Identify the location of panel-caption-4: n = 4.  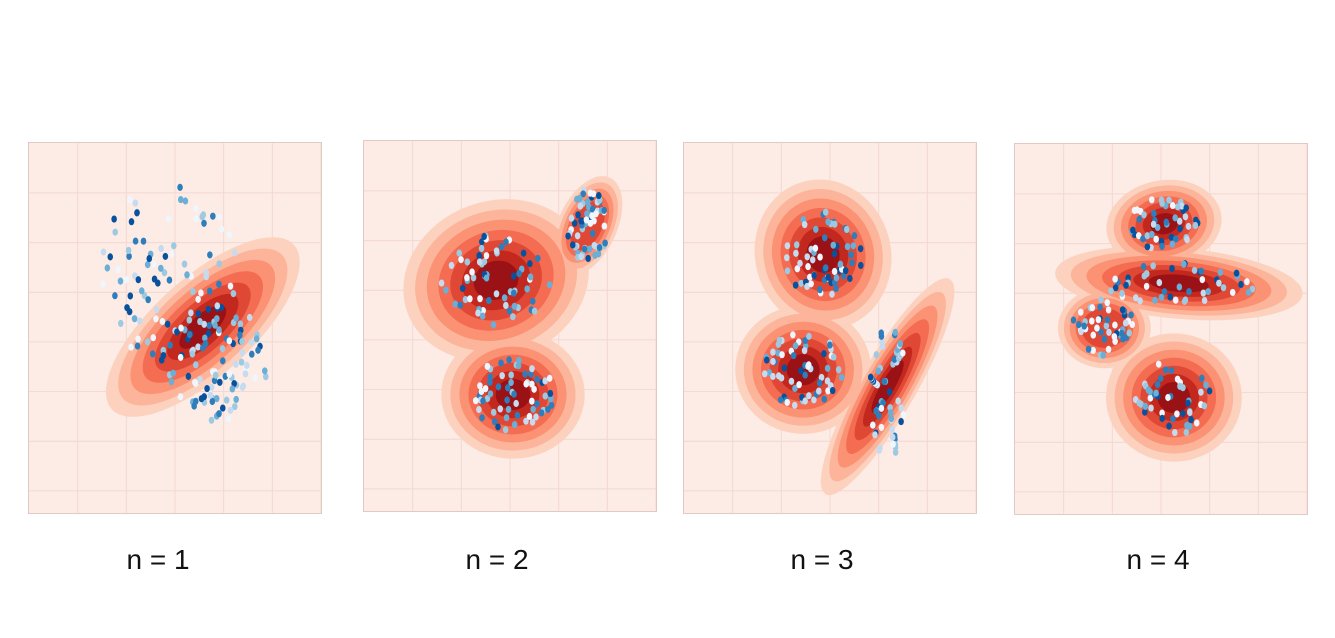
(1158, 559).